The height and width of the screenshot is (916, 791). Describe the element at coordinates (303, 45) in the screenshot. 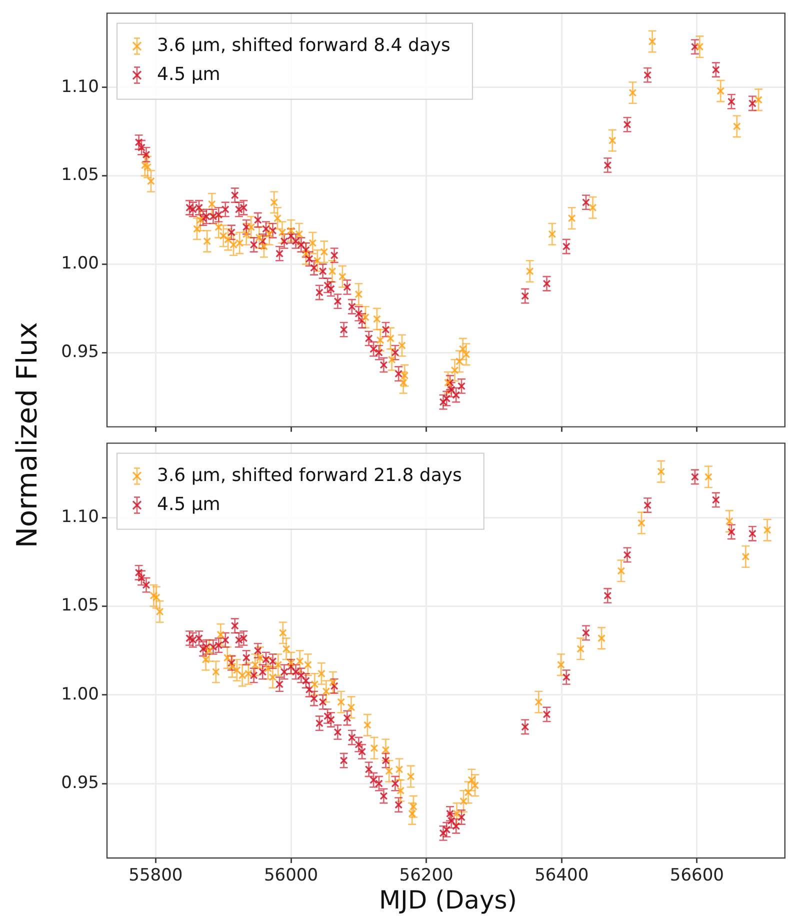

I see `legend-label: 3.6 μm, shifted forward 8.4 days` at that location.